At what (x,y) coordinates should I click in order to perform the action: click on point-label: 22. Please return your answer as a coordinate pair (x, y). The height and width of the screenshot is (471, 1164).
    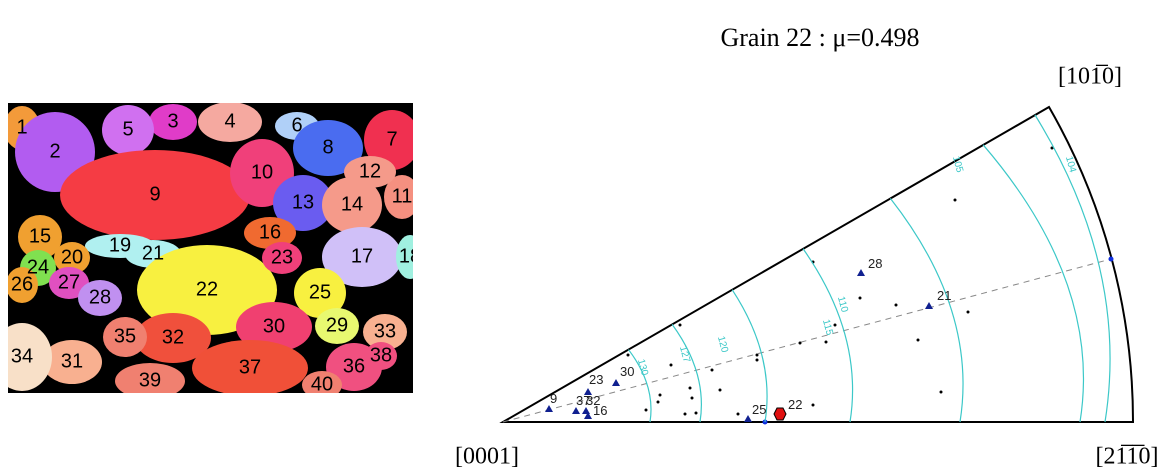
    Looking at the image, I should click on (795, 404).